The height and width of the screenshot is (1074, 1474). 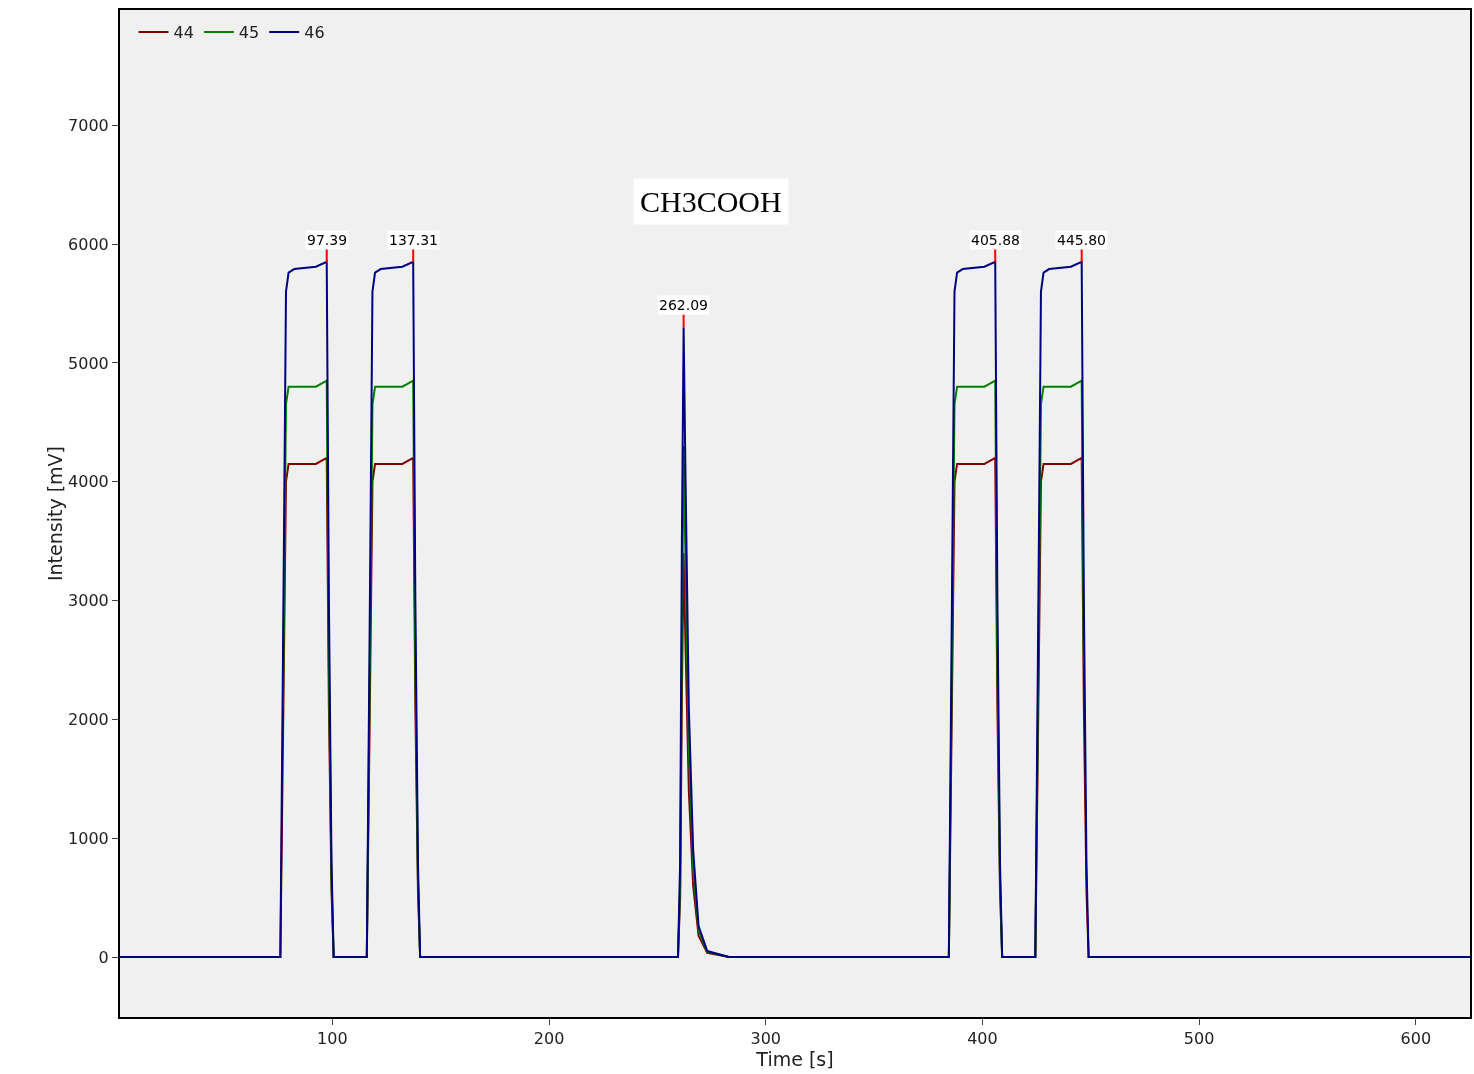 I want to click on y-tick-label: 2000, so click(x=88, y=719).